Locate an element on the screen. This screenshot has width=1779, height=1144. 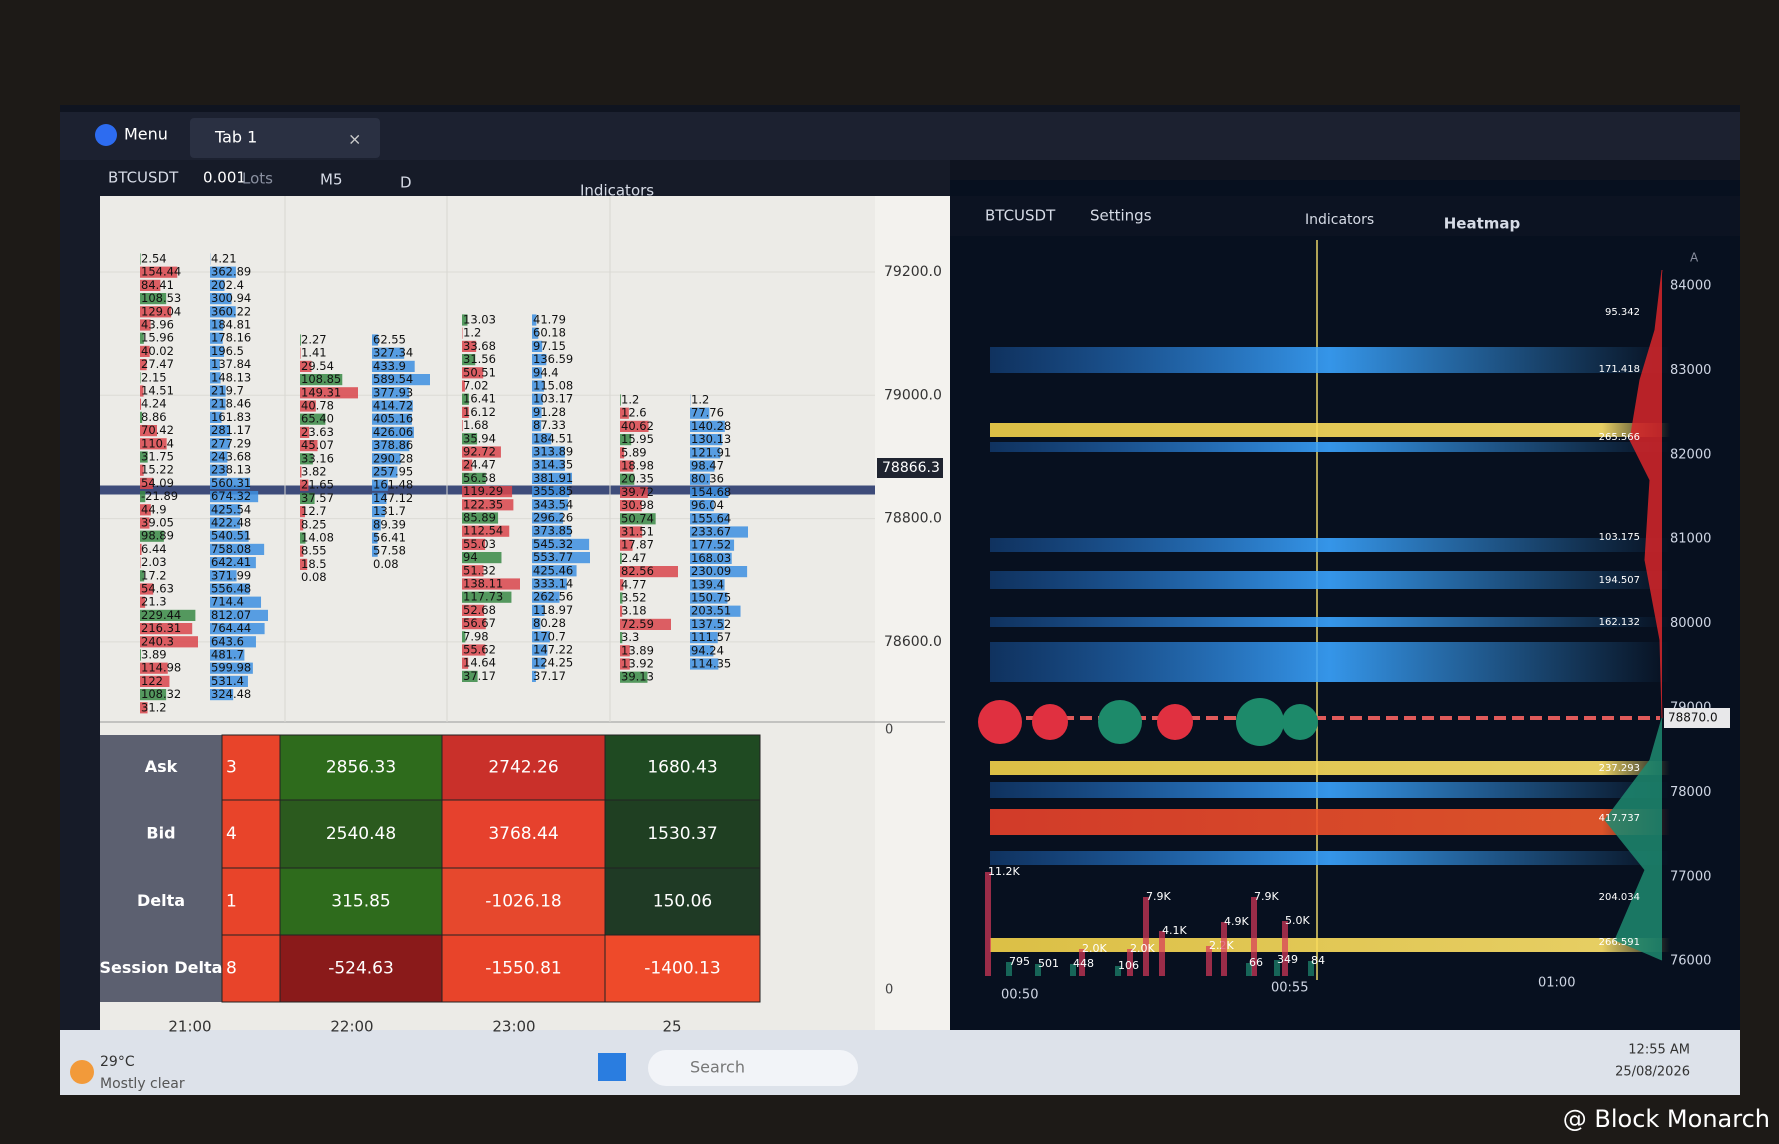
bid-value: 50.74 is located at coordinates (637, 518).